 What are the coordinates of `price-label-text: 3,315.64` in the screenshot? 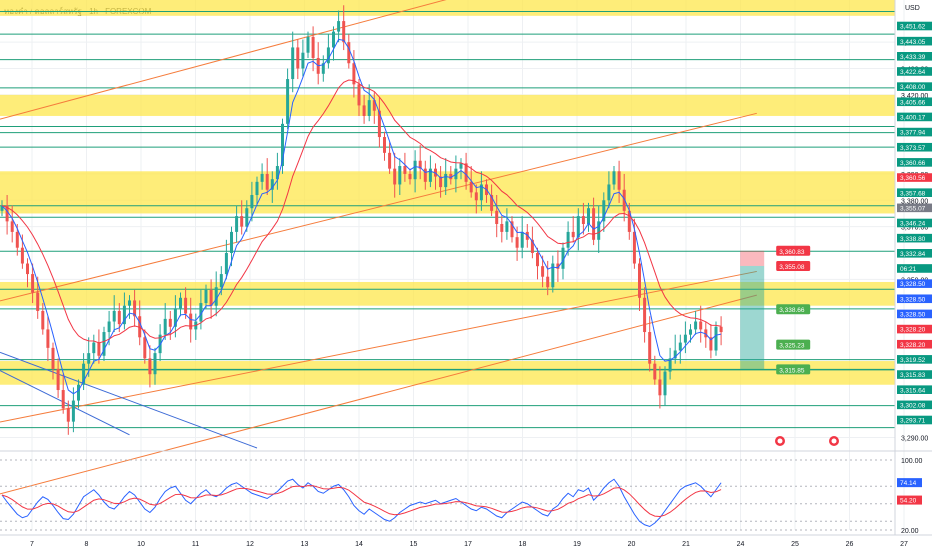 It's located at (913, 390).